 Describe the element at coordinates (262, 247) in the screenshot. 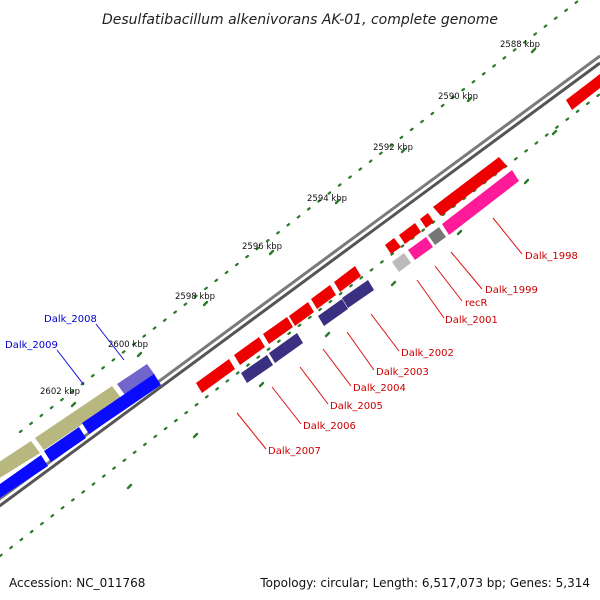

I see `scale-label: 2596 kbp` at that location.